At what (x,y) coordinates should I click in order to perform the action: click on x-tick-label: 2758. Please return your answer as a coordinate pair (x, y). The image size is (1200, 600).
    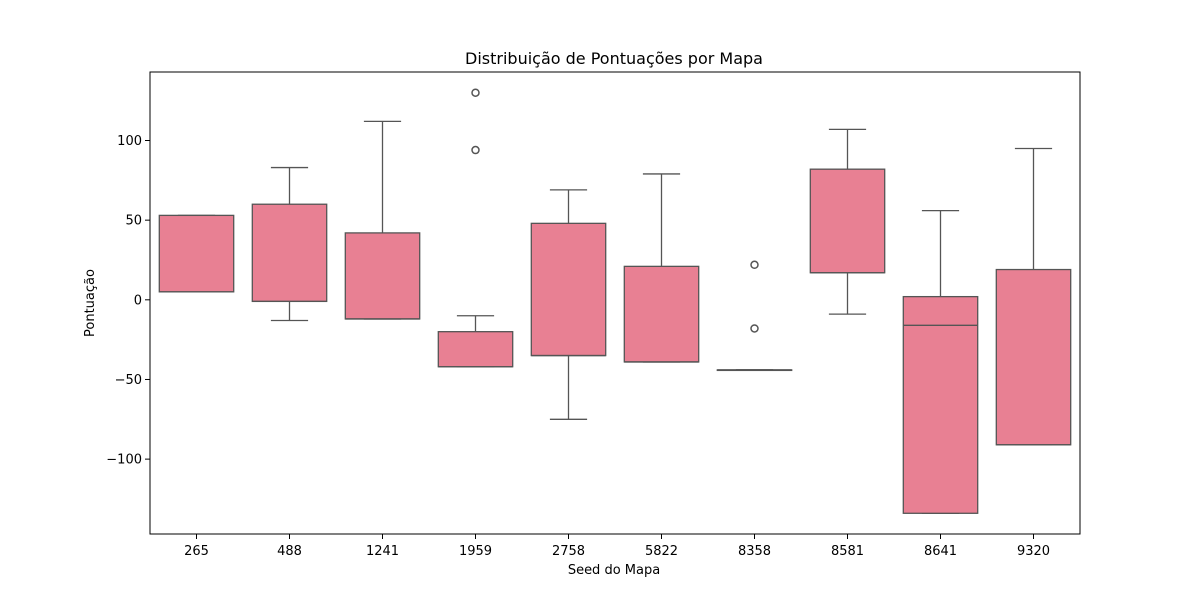
    Looking at the image, I should click on (568, 551).